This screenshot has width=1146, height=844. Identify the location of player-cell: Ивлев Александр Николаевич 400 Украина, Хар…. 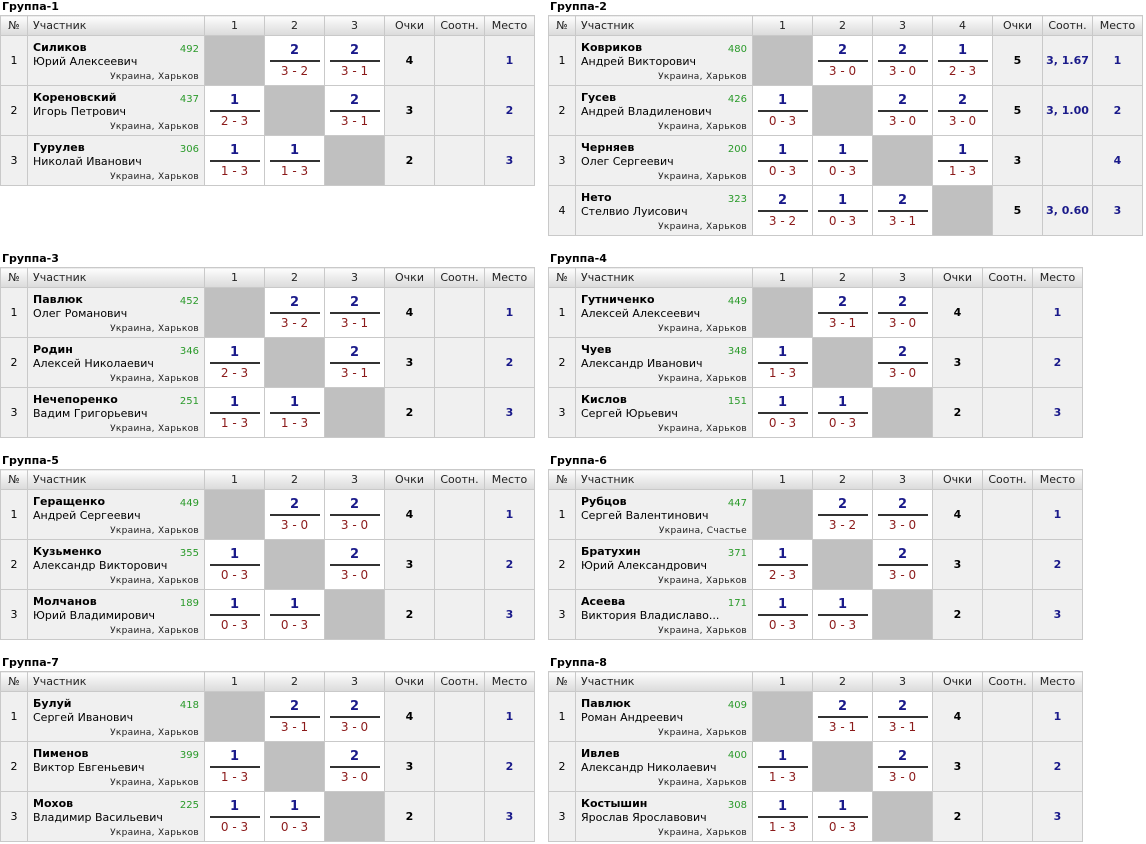
(664, 766).